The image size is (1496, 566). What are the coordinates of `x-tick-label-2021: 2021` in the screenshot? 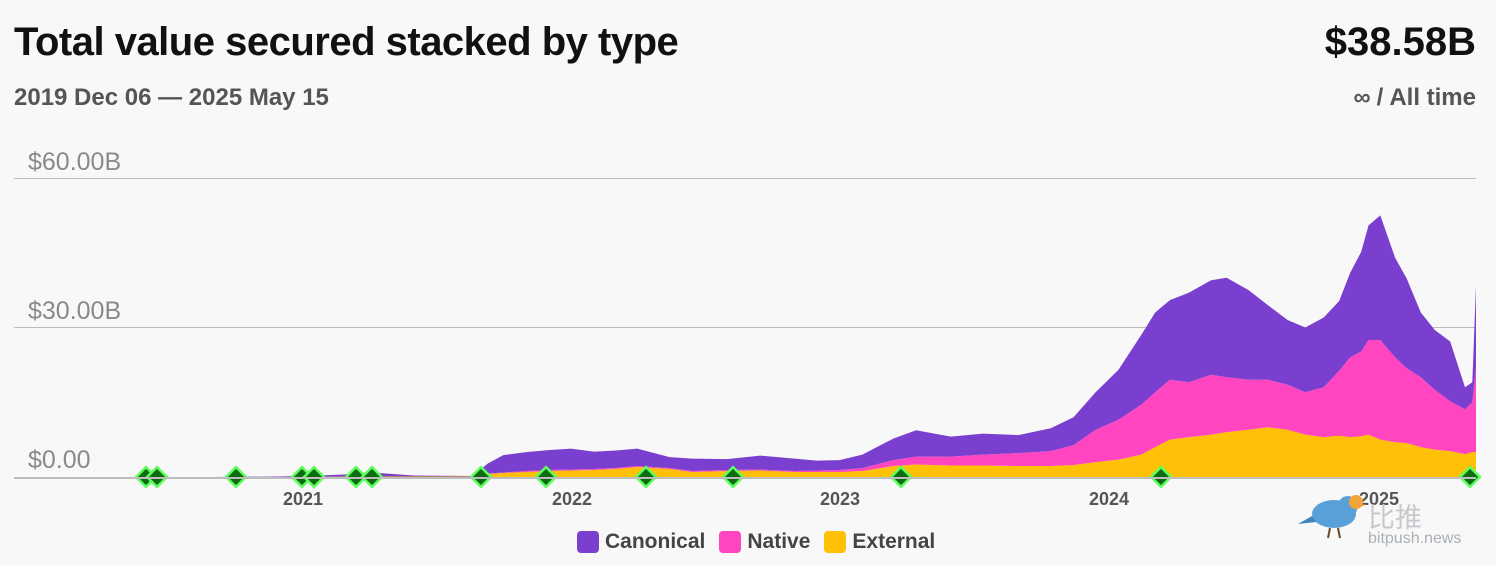 It's located at (303, 499).